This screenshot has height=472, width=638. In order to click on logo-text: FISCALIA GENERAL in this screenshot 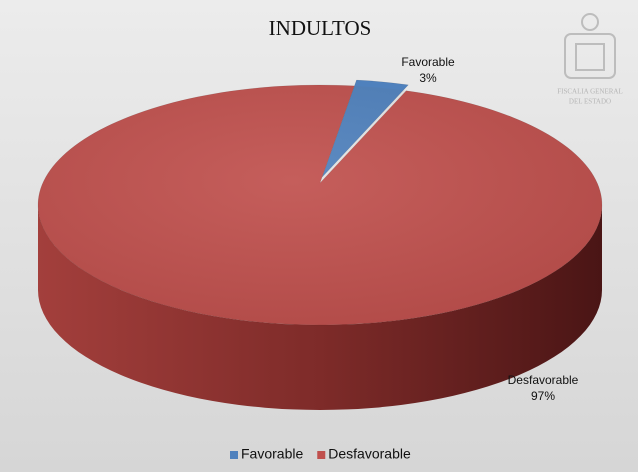, I will do `click(590, 92)`.